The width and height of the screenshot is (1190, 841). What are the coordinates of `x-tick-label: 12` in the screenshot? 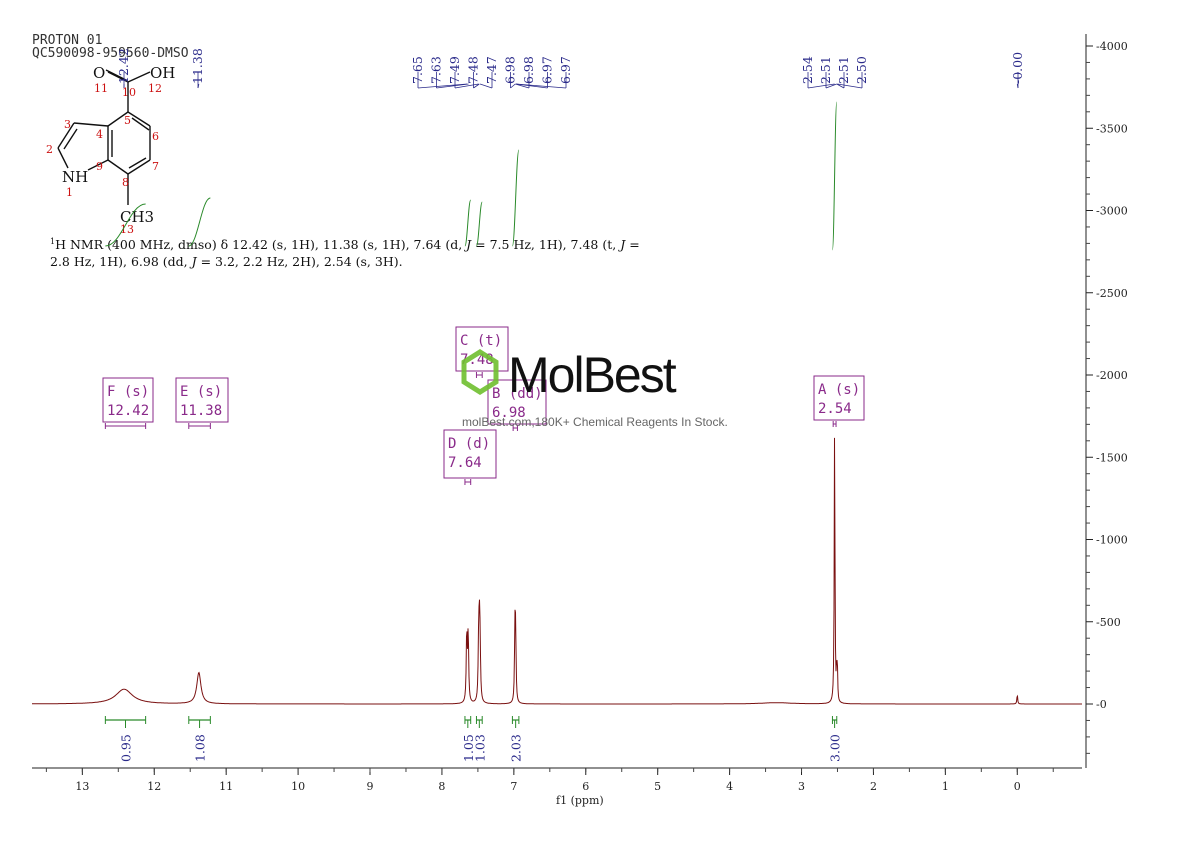 It's located at (154, 786).